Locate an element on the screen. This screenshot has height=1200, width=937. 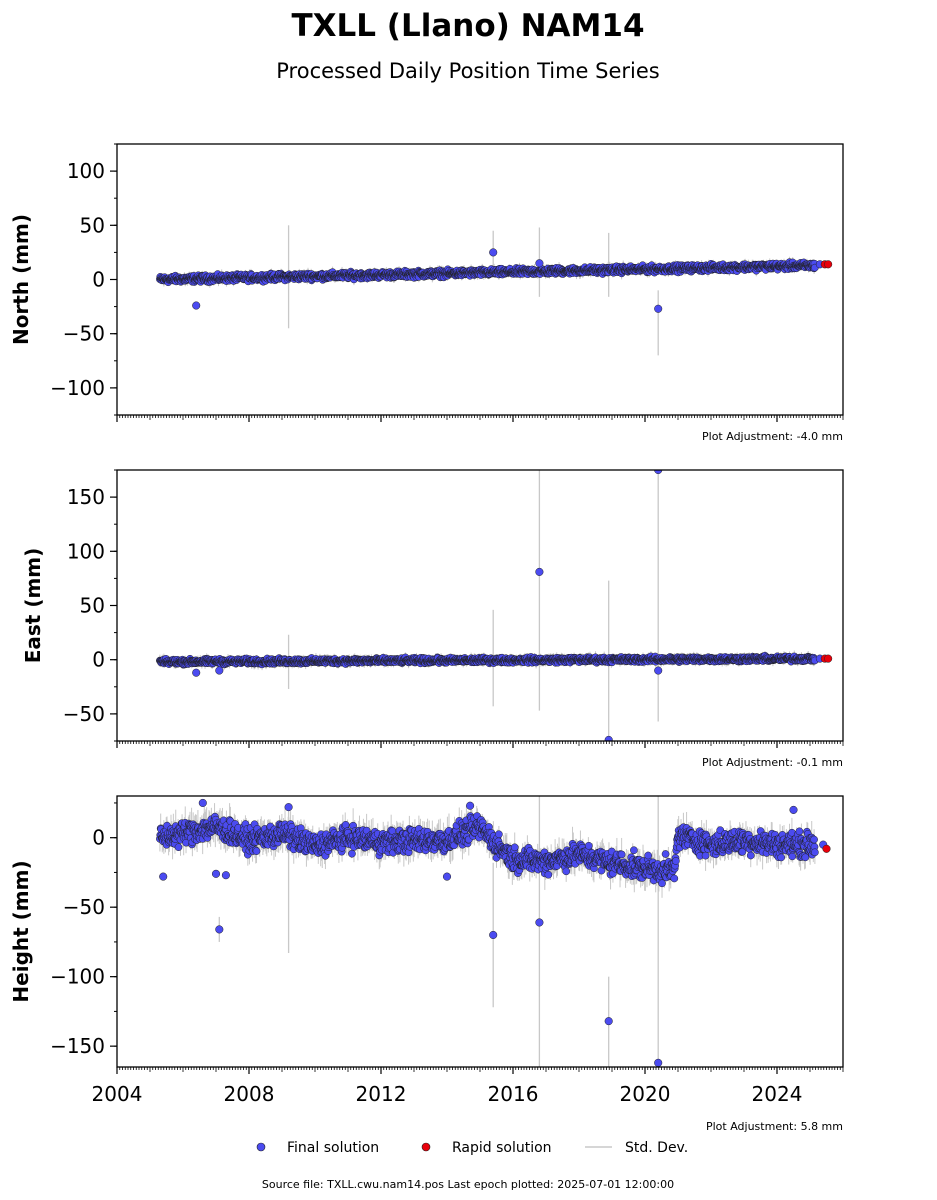
north-rapid-points is located at coordinates (826, 264).